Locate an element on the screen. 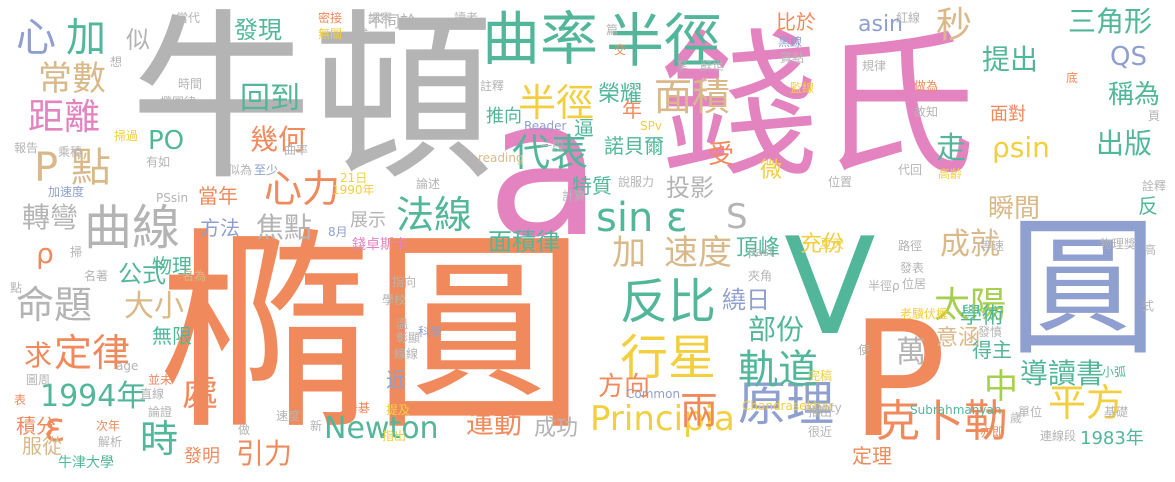 This screenshot has height=482, width=1175. word: 夾角 is located at coordinates (760, 276).